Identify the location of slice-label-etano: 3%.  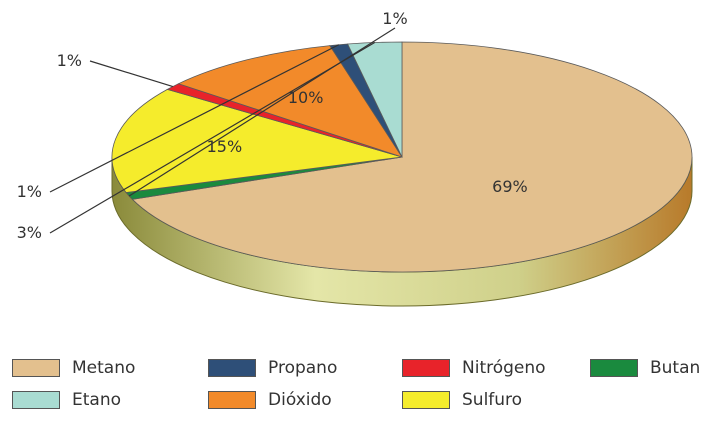
(29, 232).